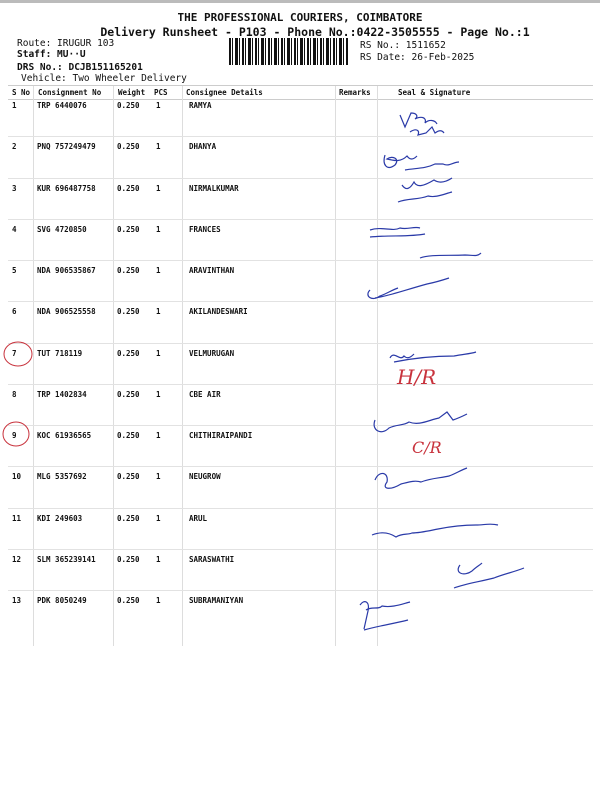 This screenshot has width=600, height=800. What do you see at coordinates (80, 67) in the screenshot?
I see `drs-no: DRS No.: DCJB151165201` at bounding box center [80, 67].